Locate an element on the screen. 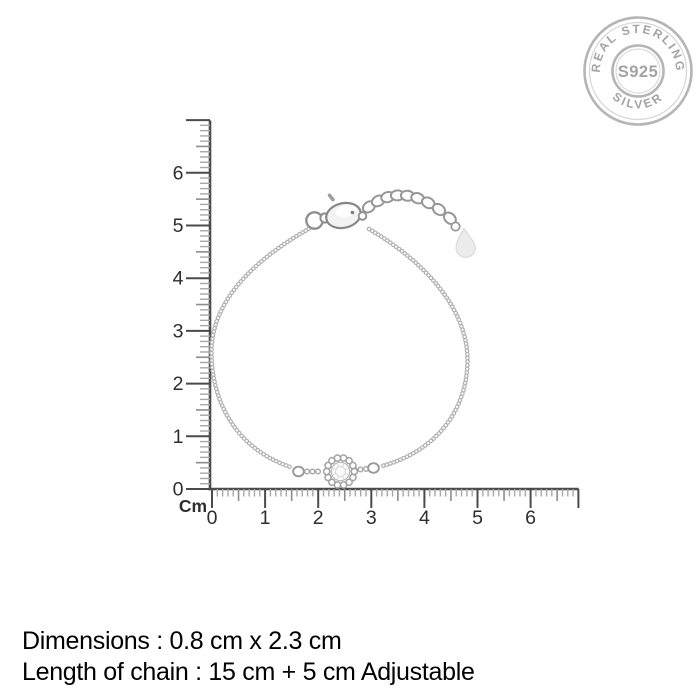  vertical-ruler-label: 1 is located at coordinates (178, 437).